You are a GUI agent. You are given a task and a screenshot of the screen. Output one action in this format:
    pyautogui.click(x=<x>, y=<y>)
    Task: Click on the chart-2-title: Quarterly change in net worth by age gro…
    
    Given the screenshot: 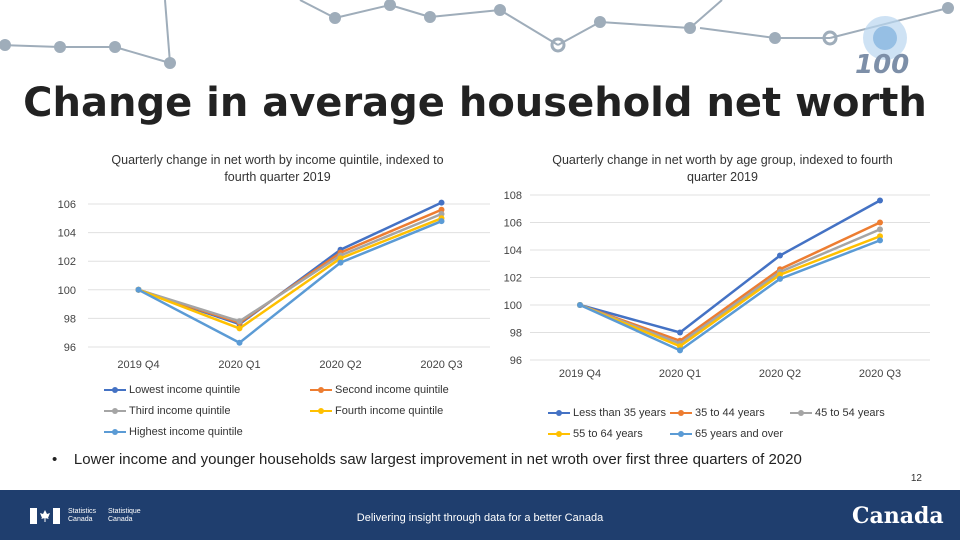 What is the action you would take?
    pyautogui.click(x=722, y=168)
    